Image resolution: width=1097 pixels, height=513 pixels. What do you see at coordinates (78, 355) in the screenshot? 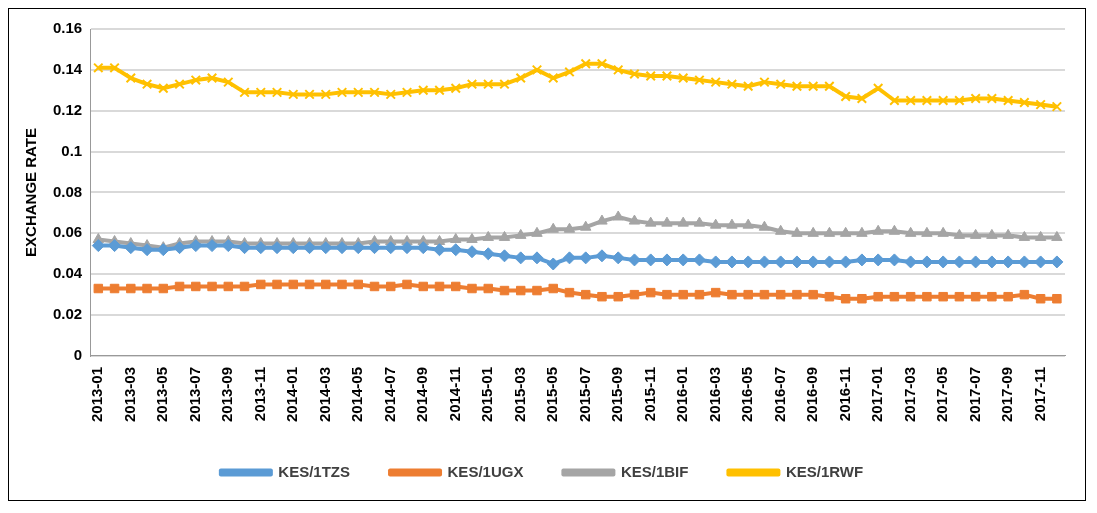
I see `y-tick-label: 0` at bounding box center [78, 355].